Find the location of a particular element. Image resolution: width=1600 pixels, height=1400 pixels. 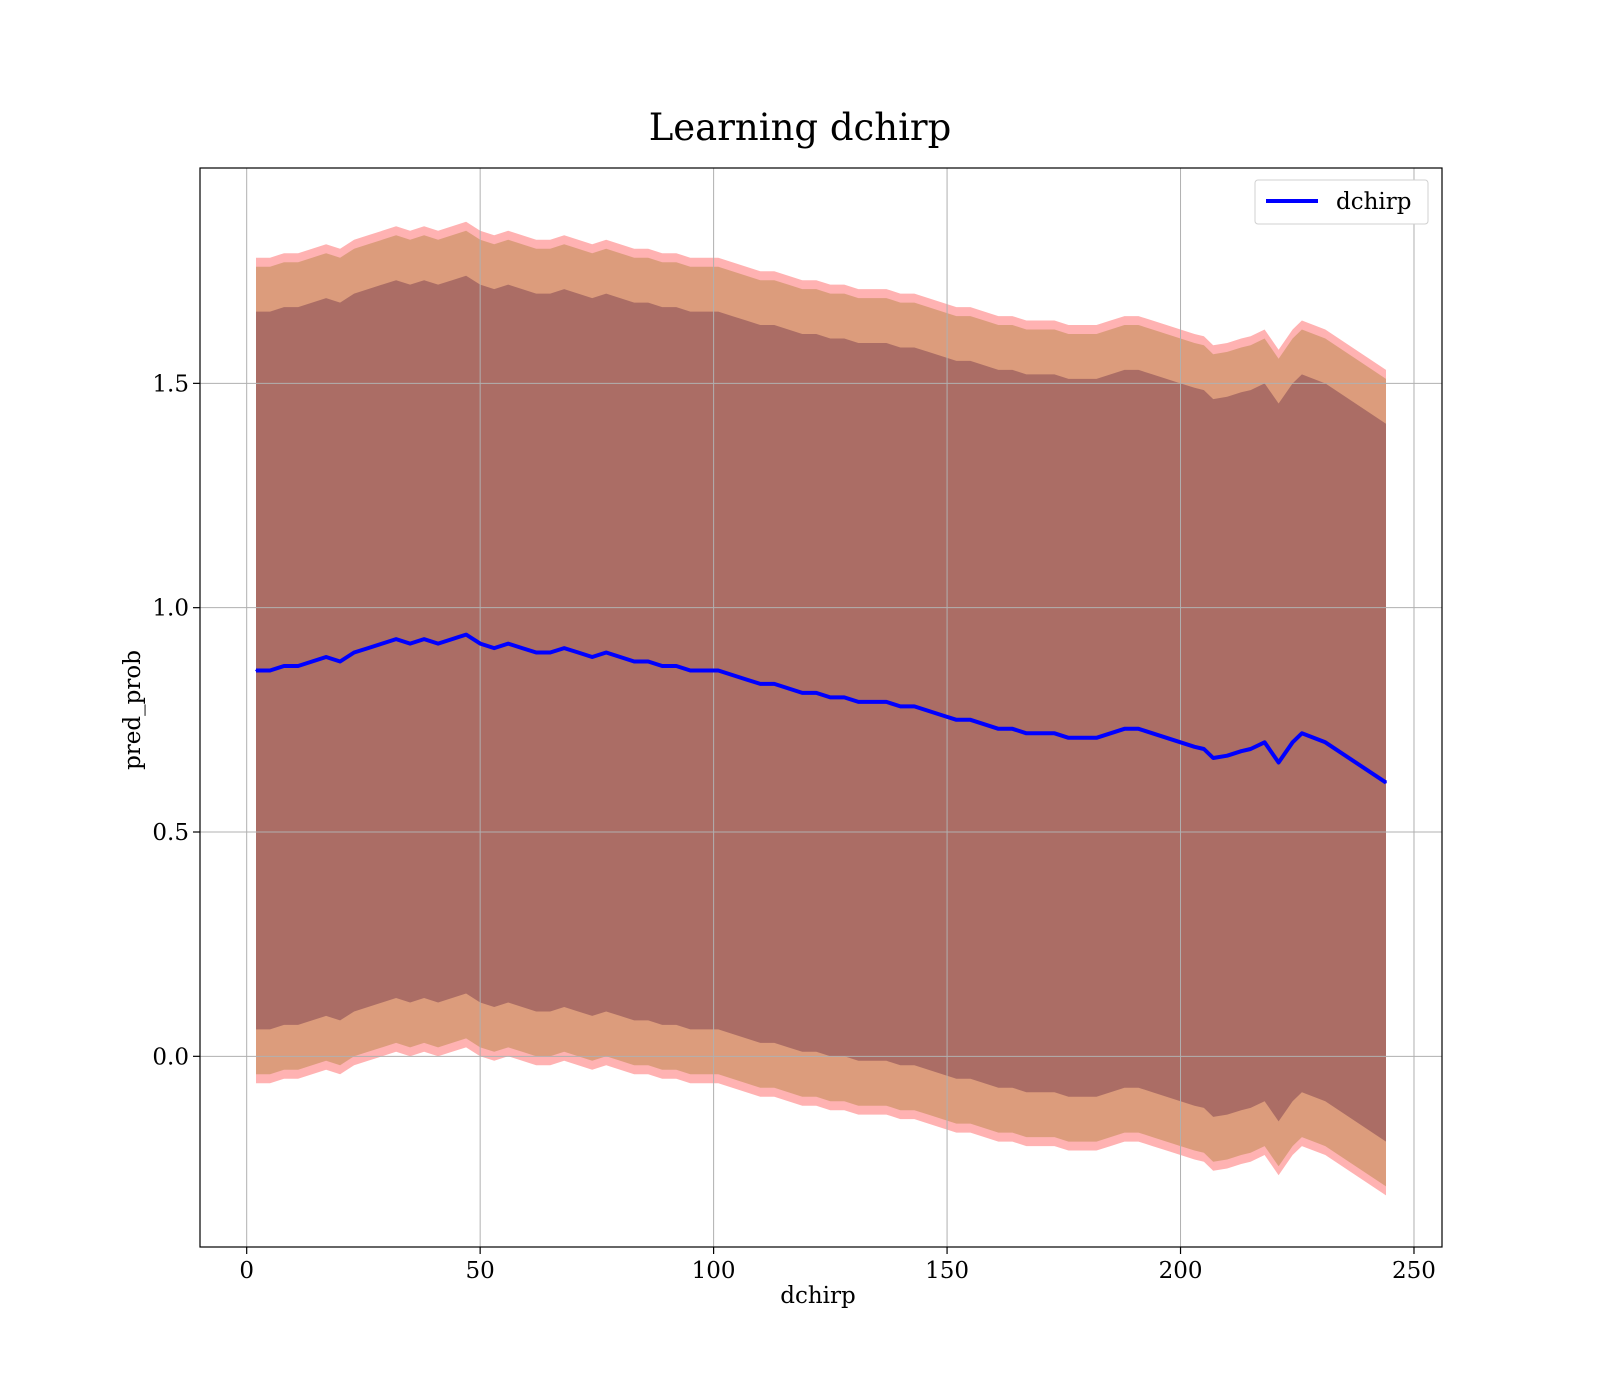

y-tick-label-3: 1.5 is located at coordinates (170, 384).